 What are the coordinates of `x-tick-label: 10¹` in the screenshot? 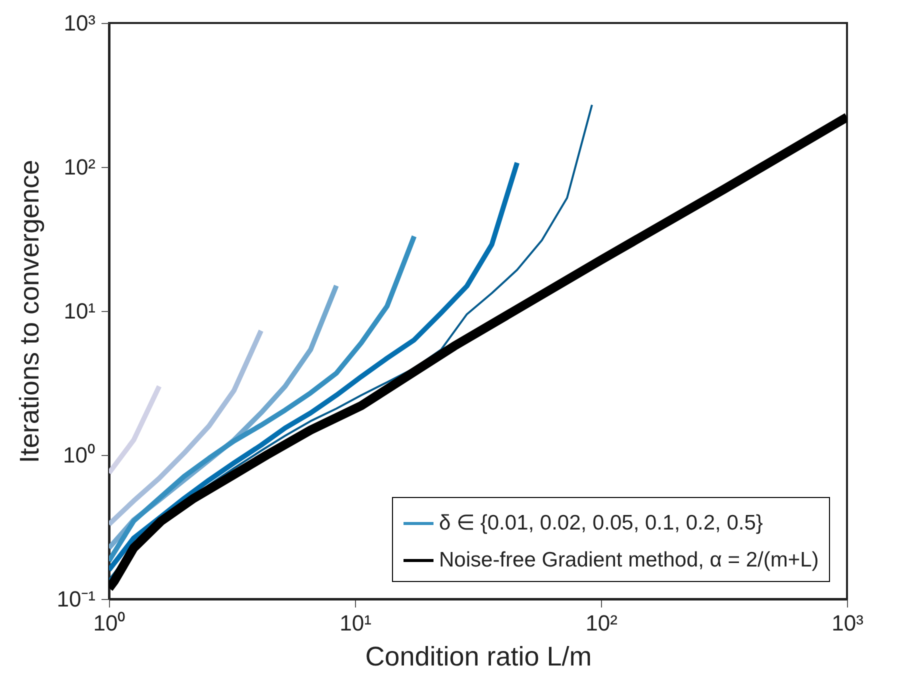 It's located at (356, 623).